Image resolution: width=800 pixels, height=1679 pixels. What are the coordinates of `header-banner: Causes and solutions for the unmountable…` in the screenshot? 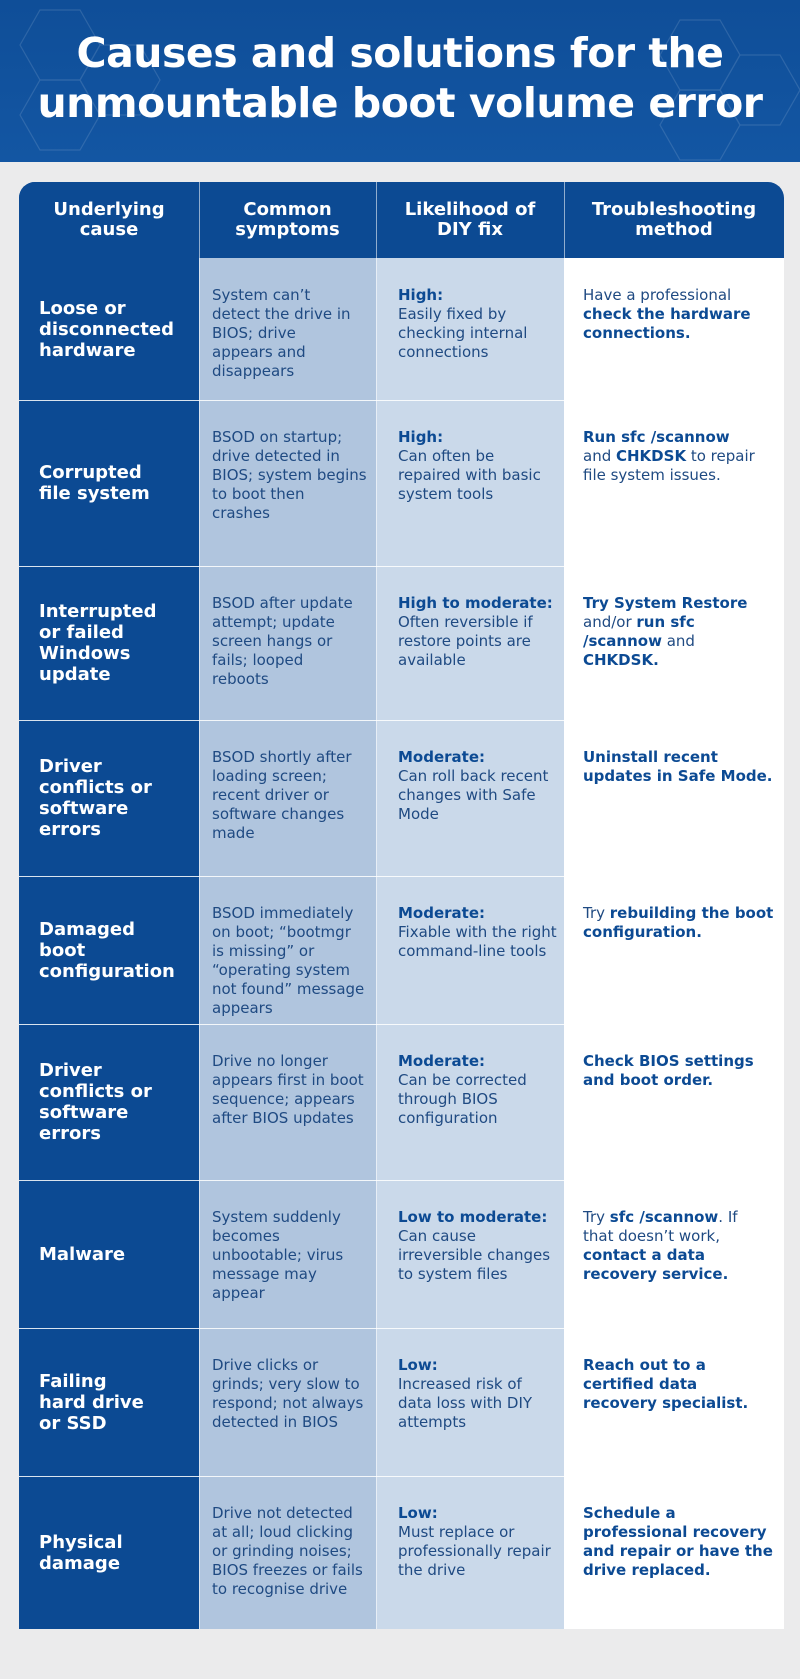 It's located at (400, 81).